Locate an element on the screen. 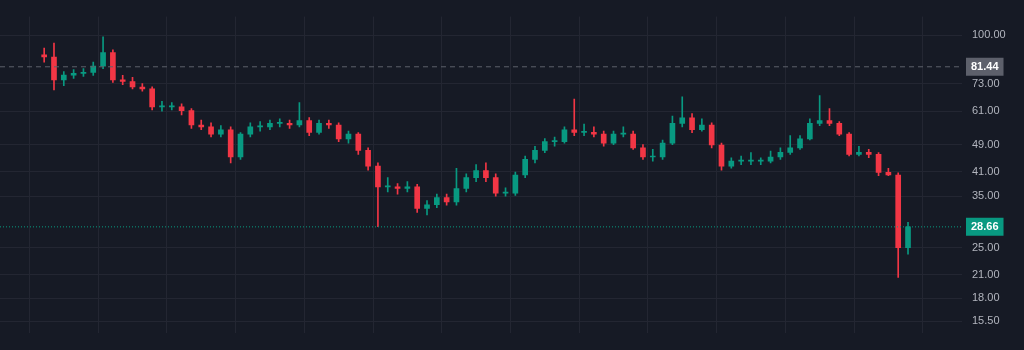 This screenshot has height=350, width=1024. y-tick-label: 25.00 is located at coordinates (986, 246).